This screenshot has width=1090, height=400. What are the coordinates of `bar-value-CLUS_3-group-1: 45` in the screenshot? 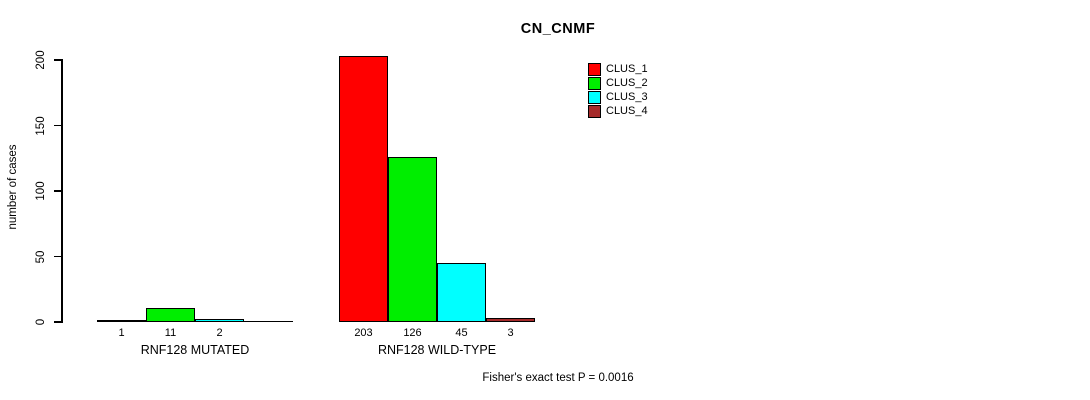 It's located at (461, 333).